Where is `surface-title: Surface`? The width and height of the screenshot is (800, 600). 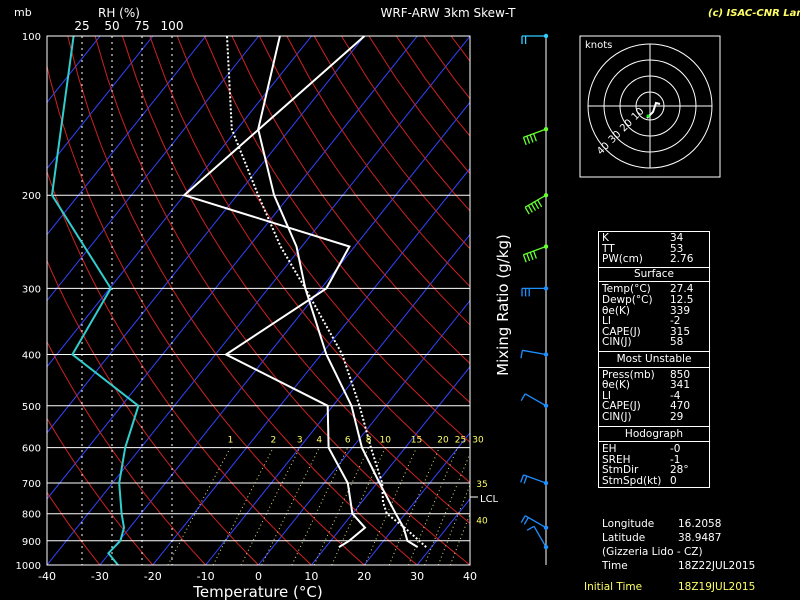
surface-title: Surface is located at coordinates (654, 276).